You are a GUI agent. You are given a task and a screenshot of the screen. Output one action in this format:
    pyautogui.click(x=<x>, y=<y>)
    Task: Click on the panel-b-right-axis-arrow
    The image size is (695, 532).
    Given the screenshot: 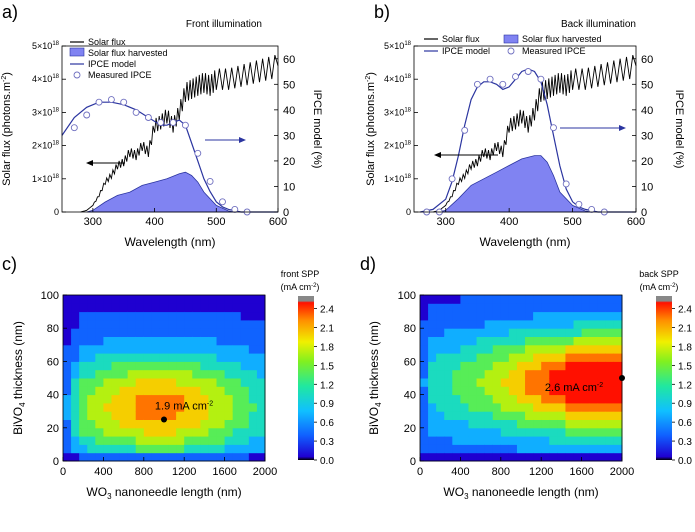 What is the action you would take?
    pyautogui.click(x=593, y=128)
    